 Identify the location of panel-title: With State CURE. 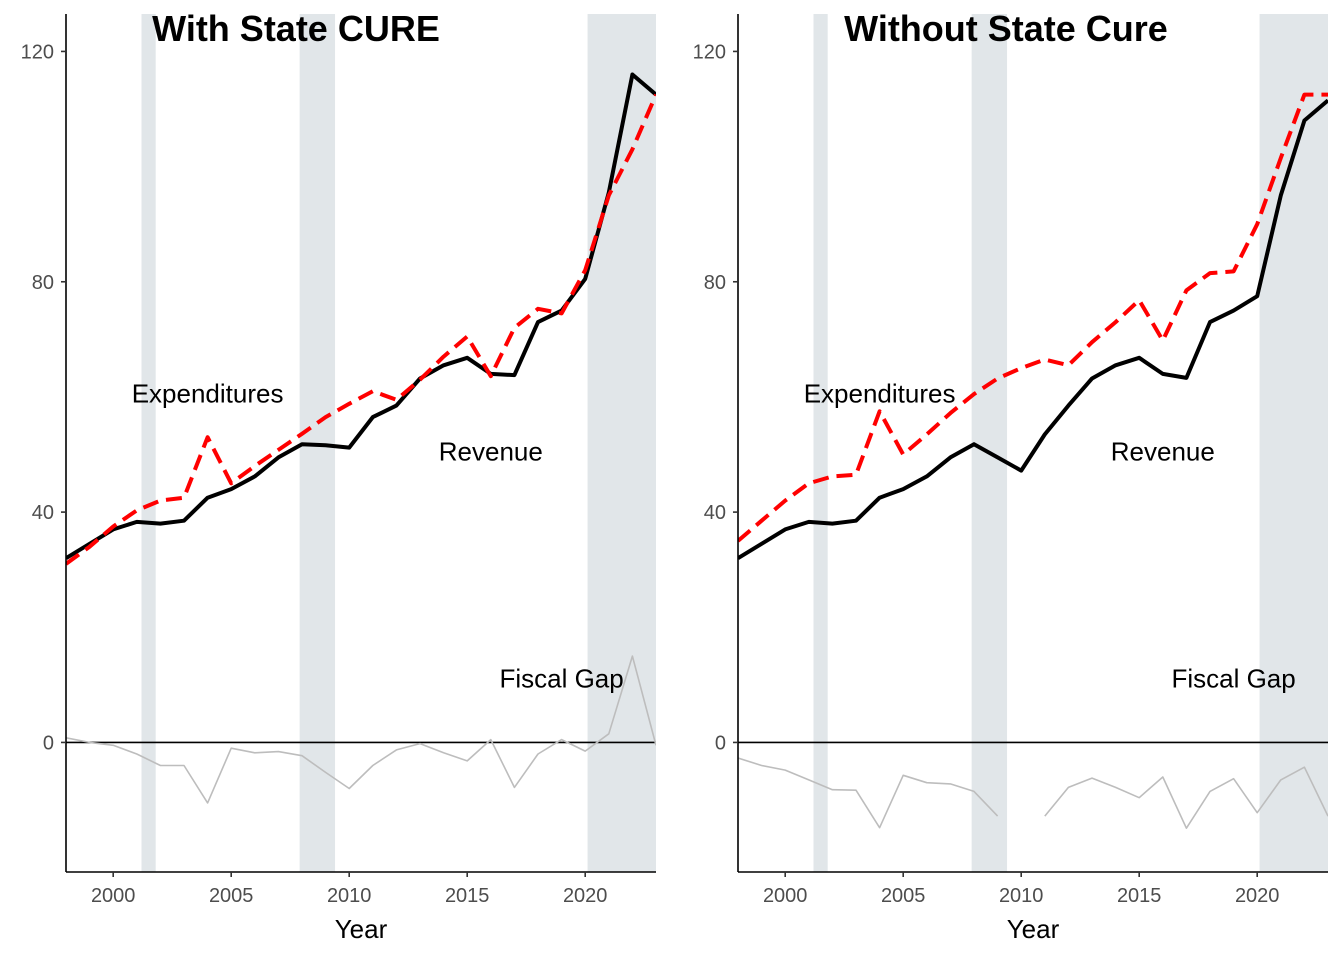
(296, 28).